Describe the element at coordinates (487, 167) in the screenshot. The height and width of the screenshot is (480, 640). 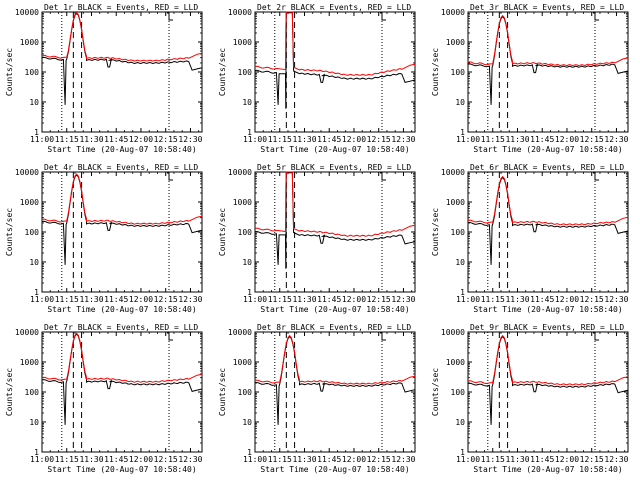
I see `detector-name: Det 6r` at that location.